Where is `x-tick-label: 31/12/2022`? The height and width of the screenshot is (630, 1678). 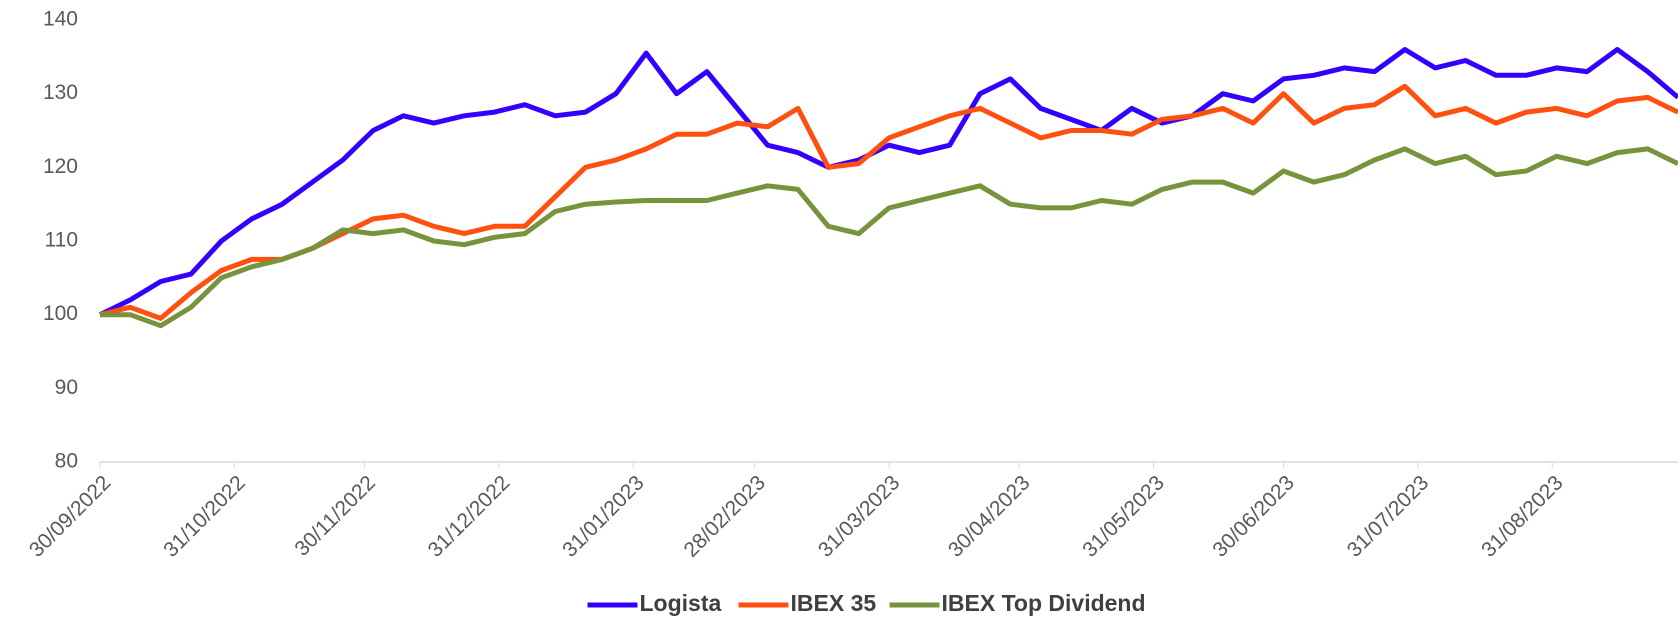
x-tick-label: 31/12/2022 is located at coordinates (469, 516).